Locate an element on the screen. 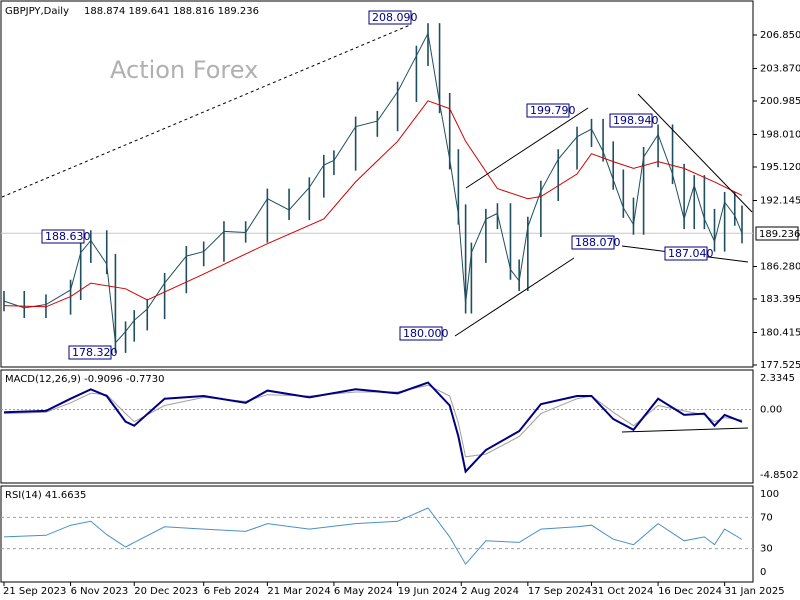 The width and height of the screenshot is (800, 600). macd-signal-line is located at coordinates (373, 421).